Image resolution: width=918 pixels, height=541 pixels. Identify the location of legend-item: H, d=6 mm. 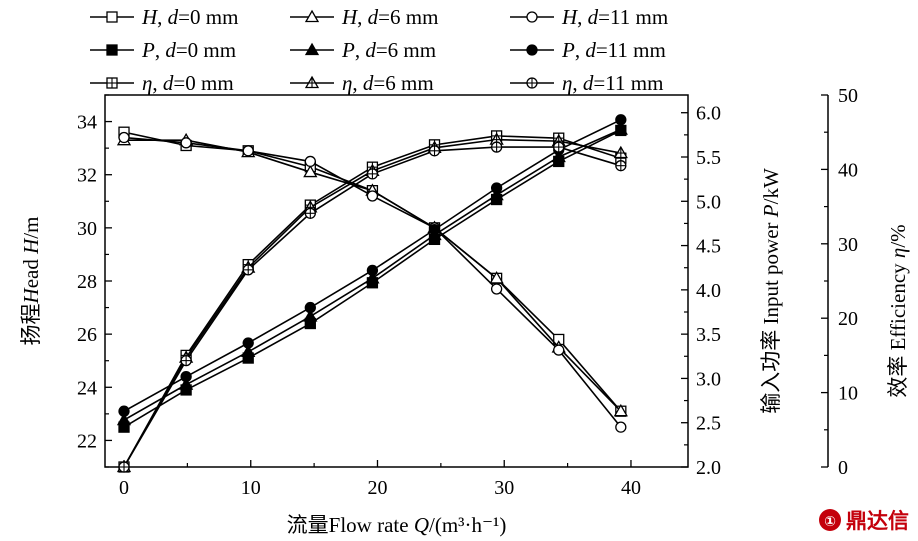
(364, 17).